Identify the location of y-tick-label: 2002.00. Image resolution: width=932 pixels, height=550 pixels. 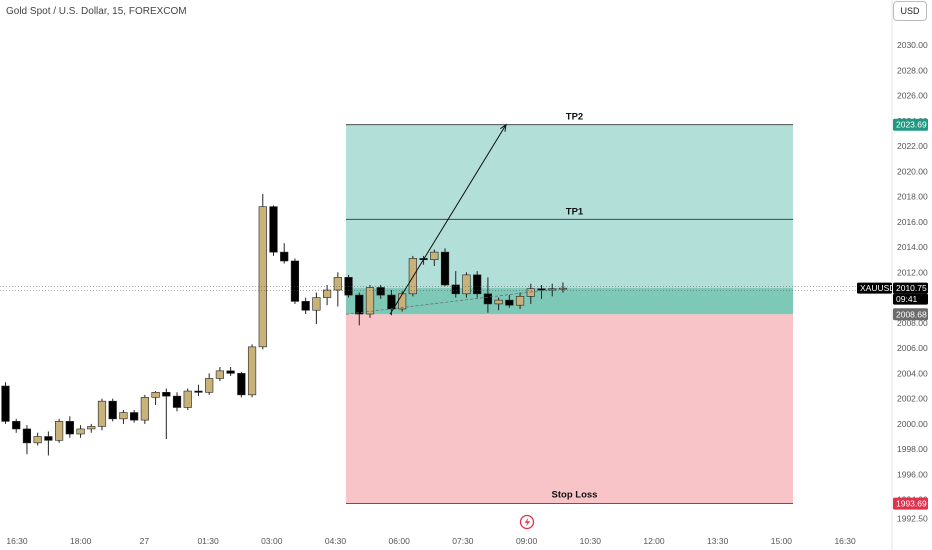
(912, 399).